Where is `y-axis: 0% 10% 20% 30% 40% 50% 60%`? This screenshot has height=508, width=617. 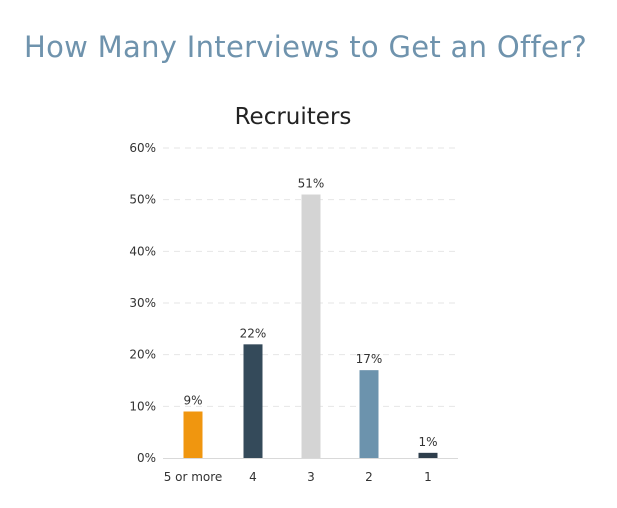 y-axis: 0% 10% 20% 30% 40% 50% 60% is located at coordinates (142, 303).